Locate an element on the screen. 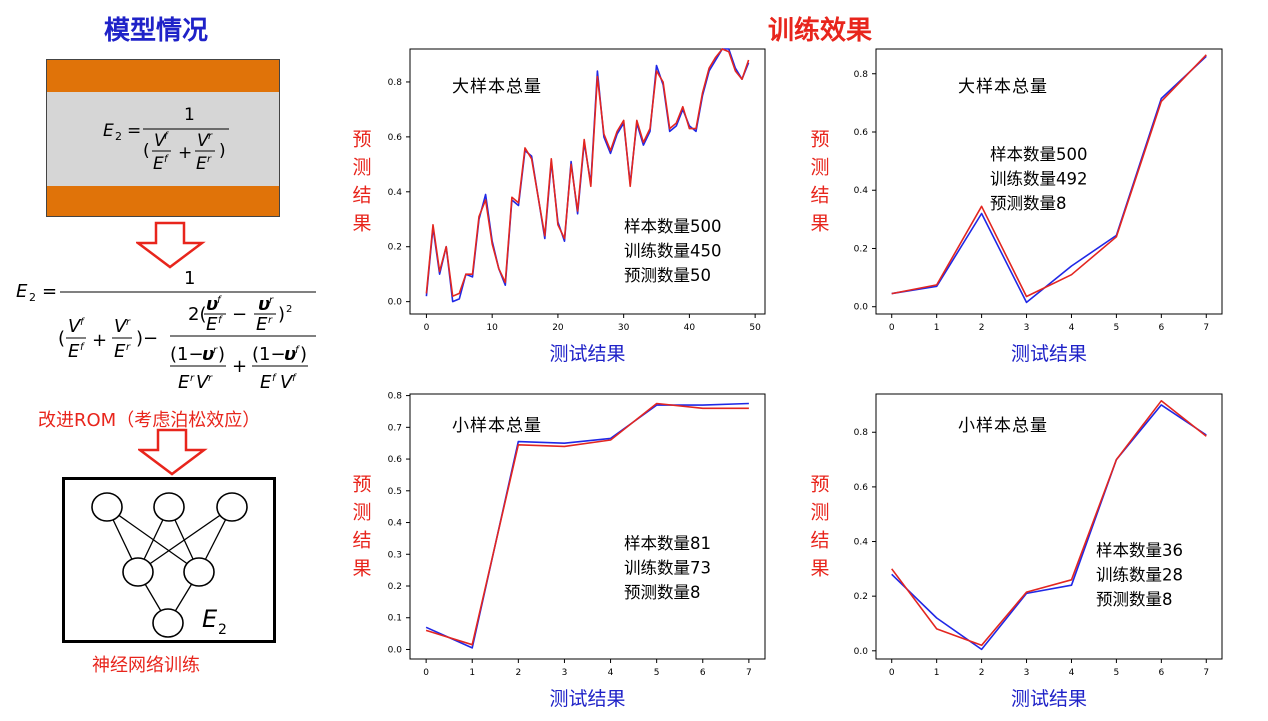  y-tick-label: 0.0 is located at coordinates (861, 308).